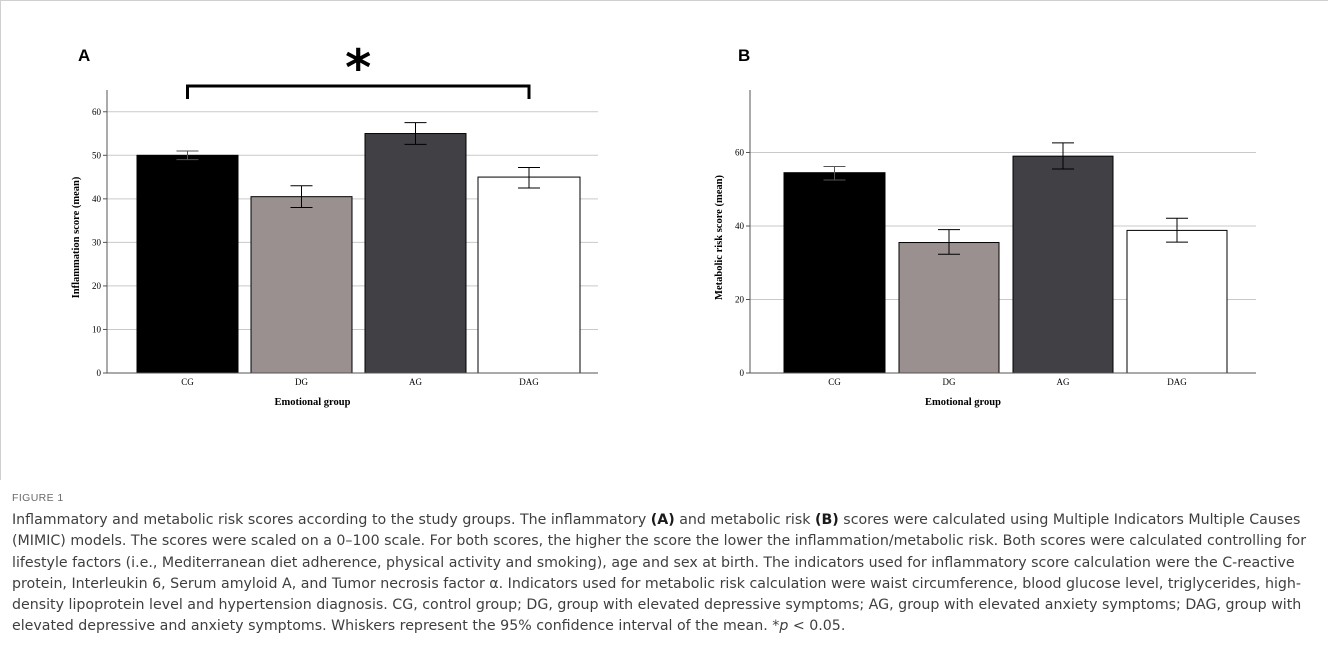  What do you see at coordinates (662, 520) in the screenshot?
I see `caption-panel-a: (A)` at bounding box center [662, 520].